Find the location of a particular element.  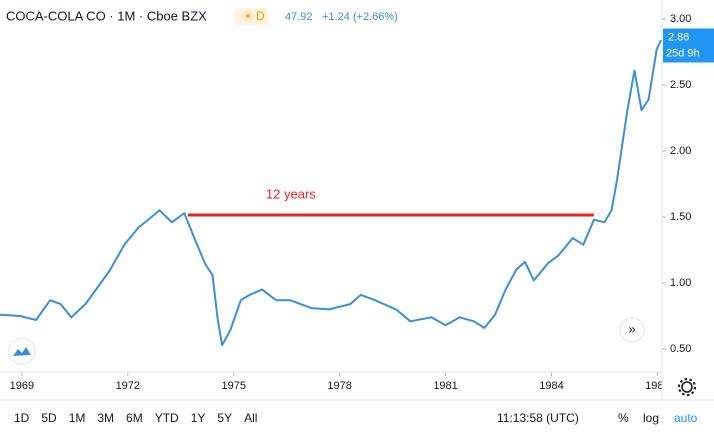

settings-button is located at coordinates (687, 387).